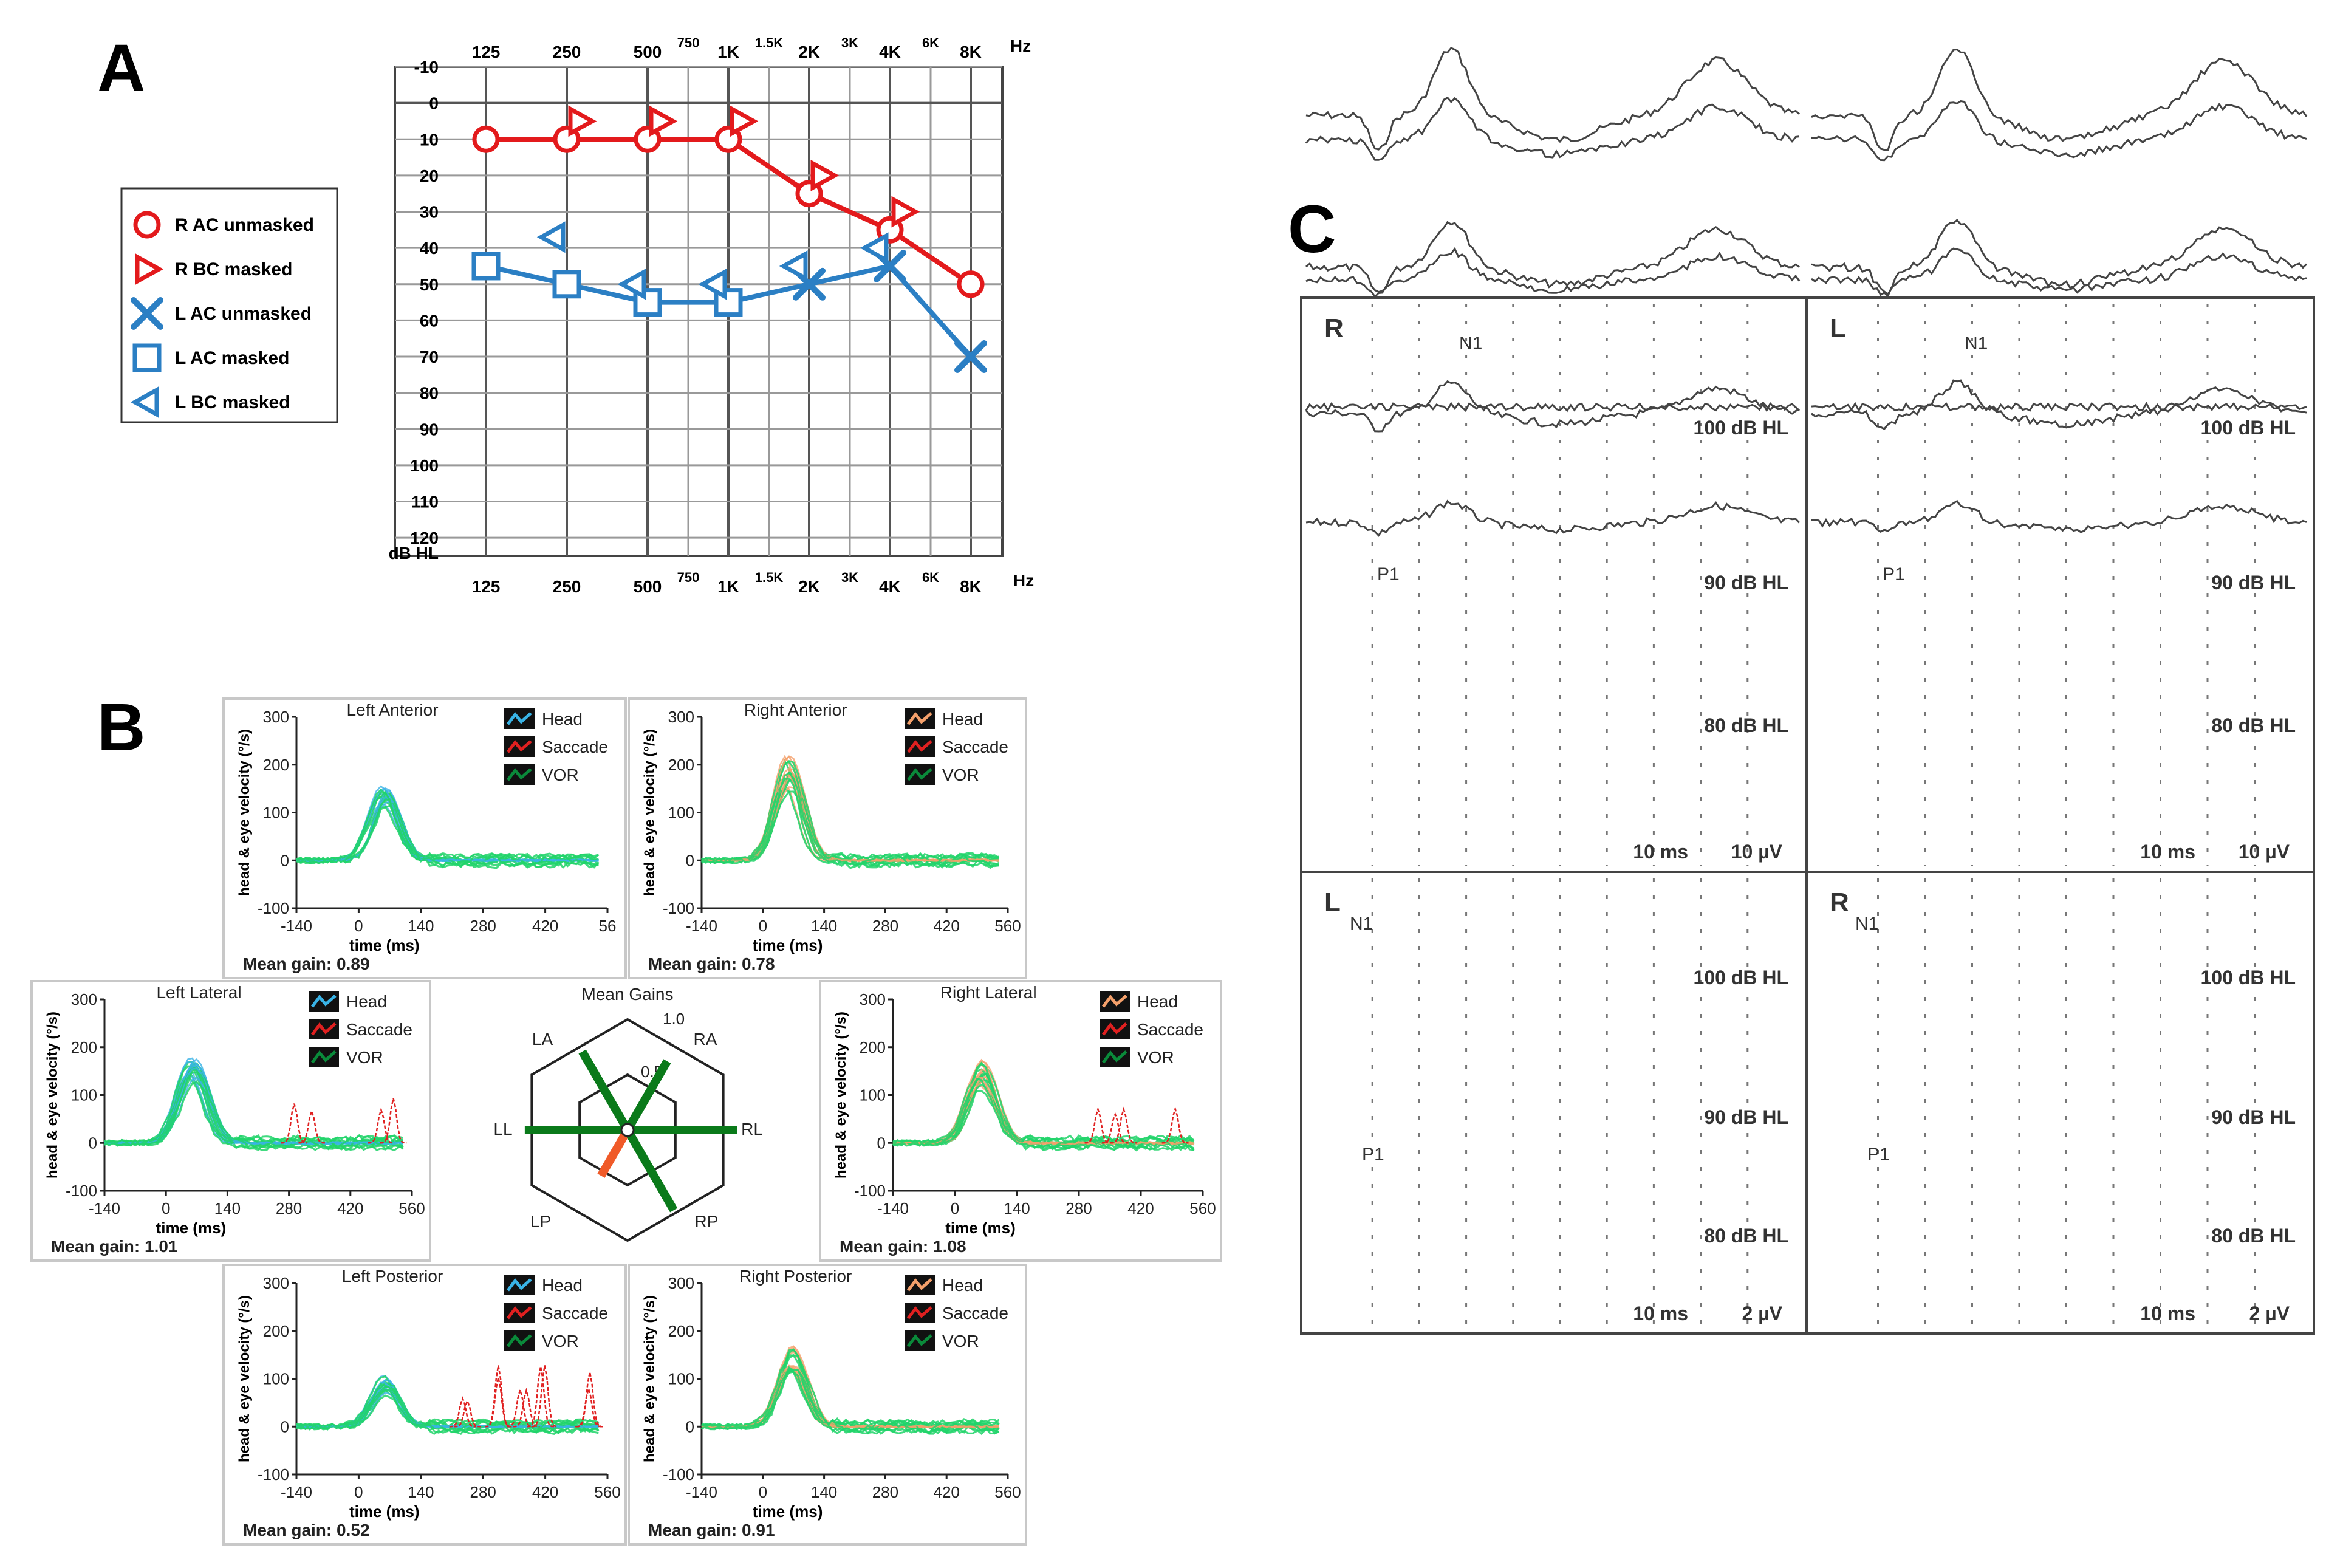 This screenshot has width=2343, height=1568. I want to click on tick-label-x-bottom: 3K, so click(849, 577).